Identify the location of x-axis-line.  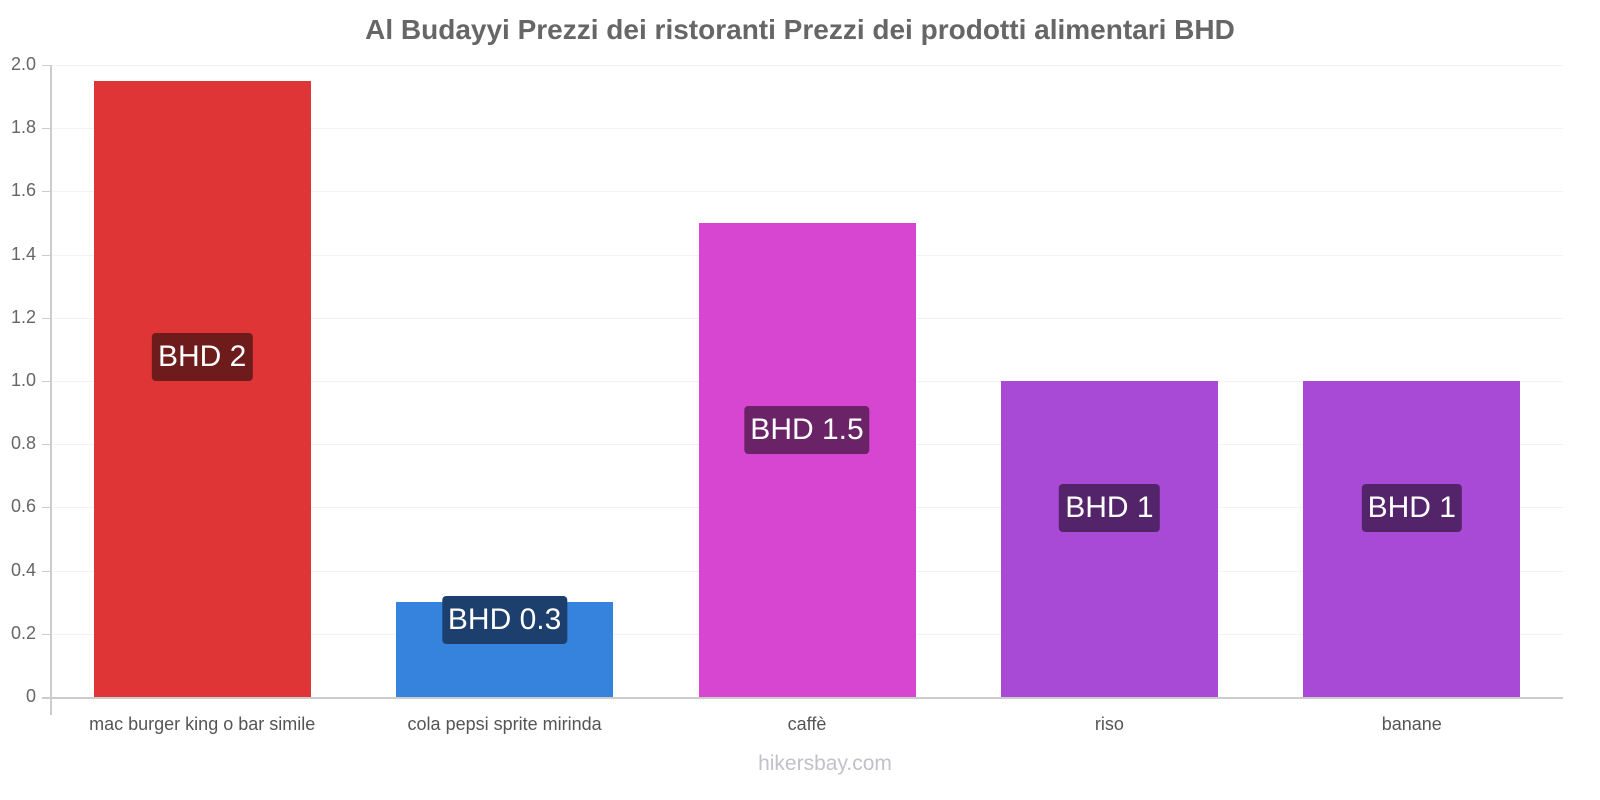
(802, 698).